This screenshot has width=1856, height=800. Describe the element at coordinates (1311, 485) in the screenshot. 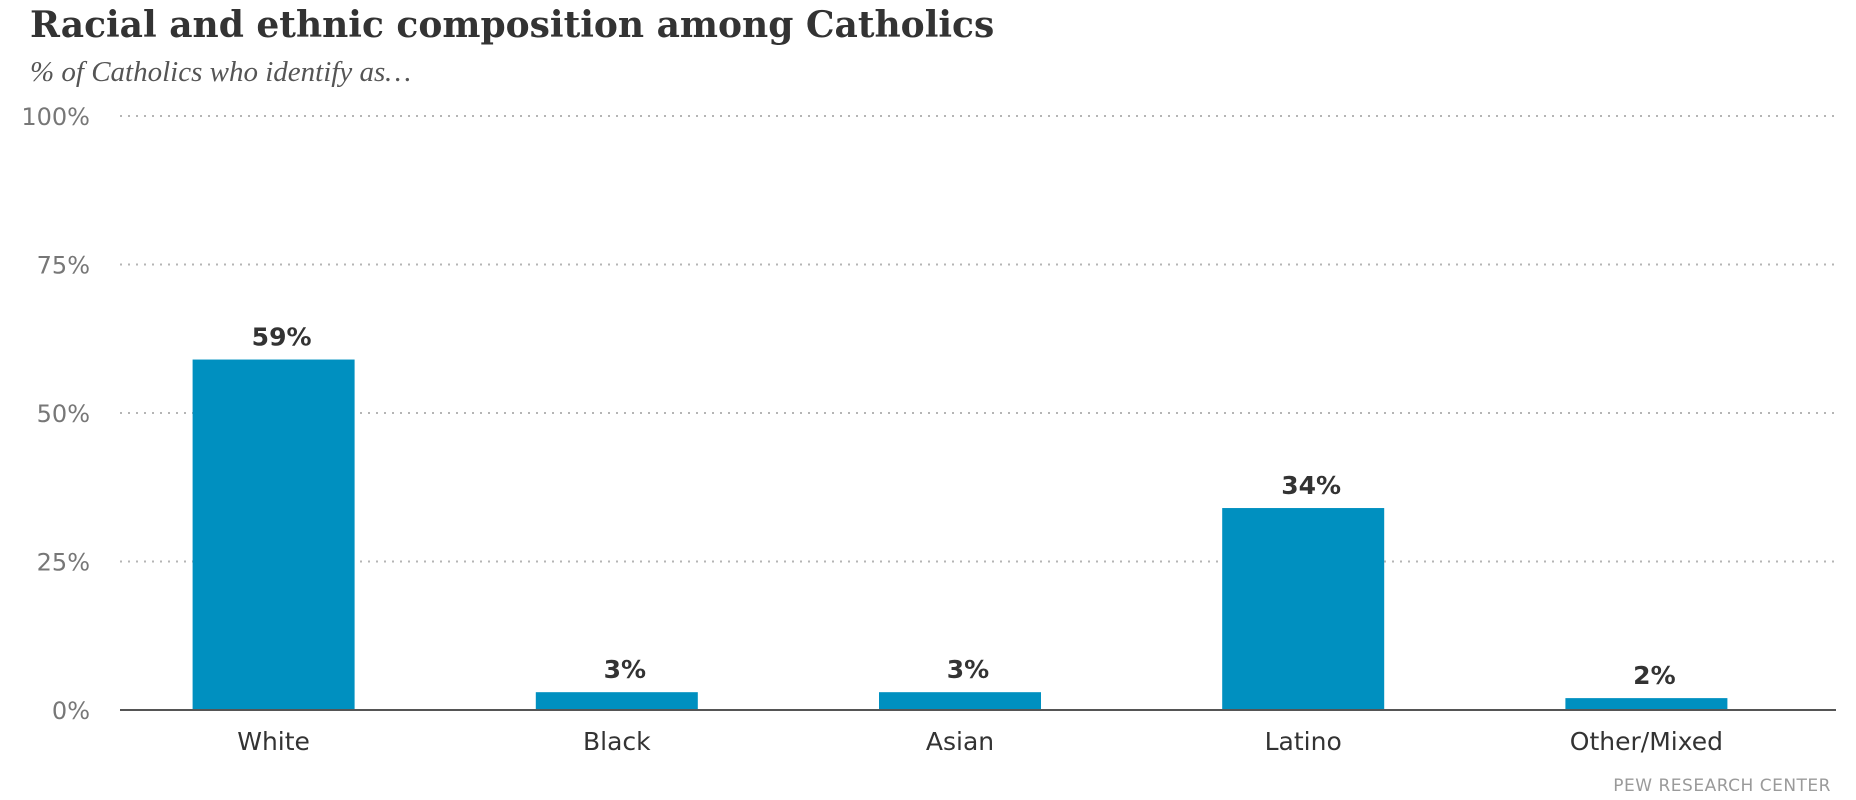

I see `data-label: 34%` at that location.